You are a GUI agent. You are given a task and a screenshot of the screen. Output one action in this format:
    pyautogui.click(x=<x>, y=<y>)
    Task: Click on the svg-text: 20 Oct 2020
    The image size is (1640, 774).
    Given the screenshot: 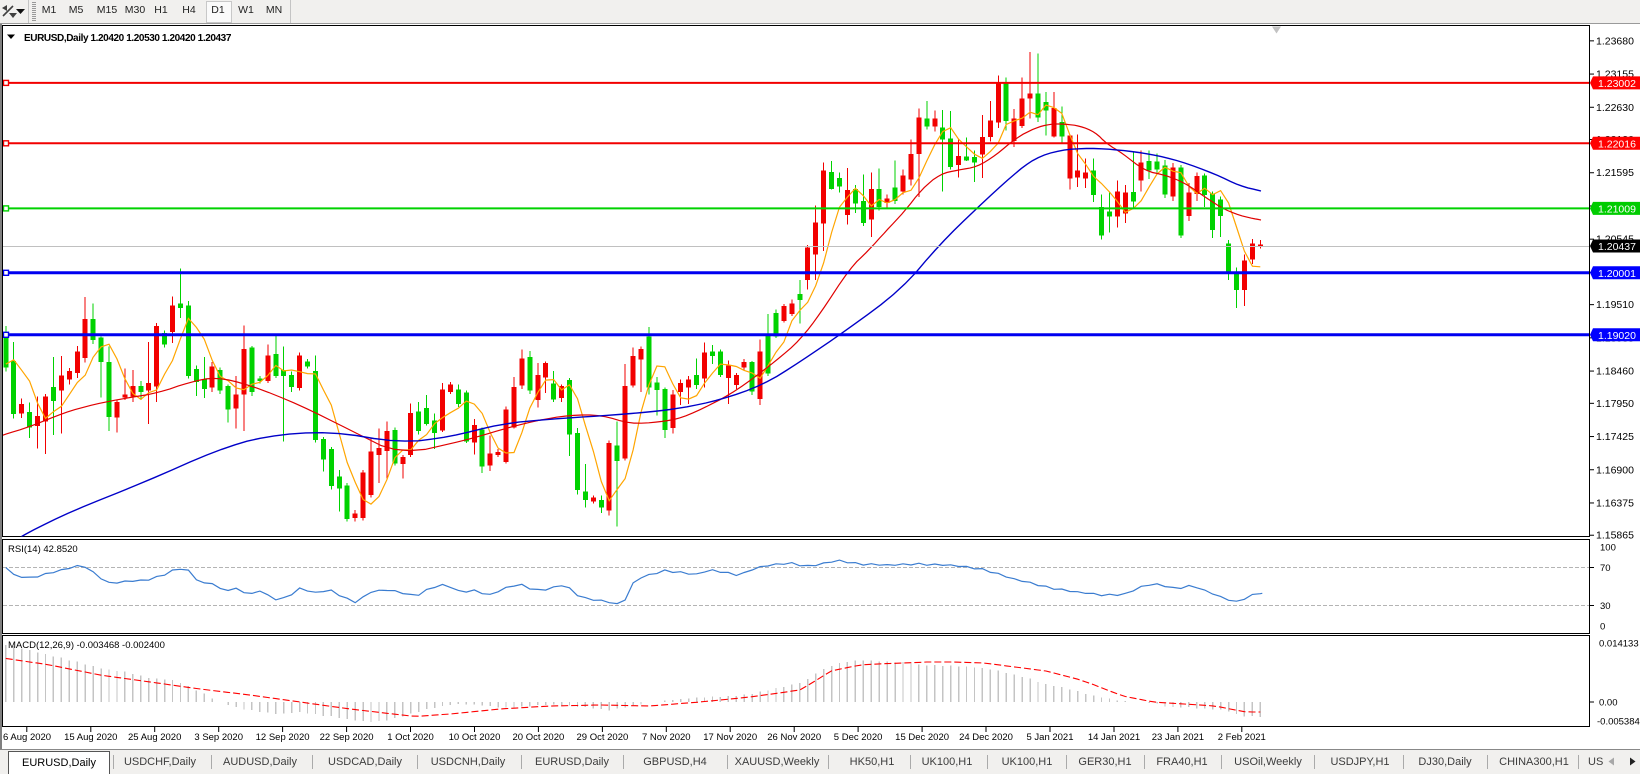 What is the action you would take?
    pyautogui.click(x=539, y=737)
    